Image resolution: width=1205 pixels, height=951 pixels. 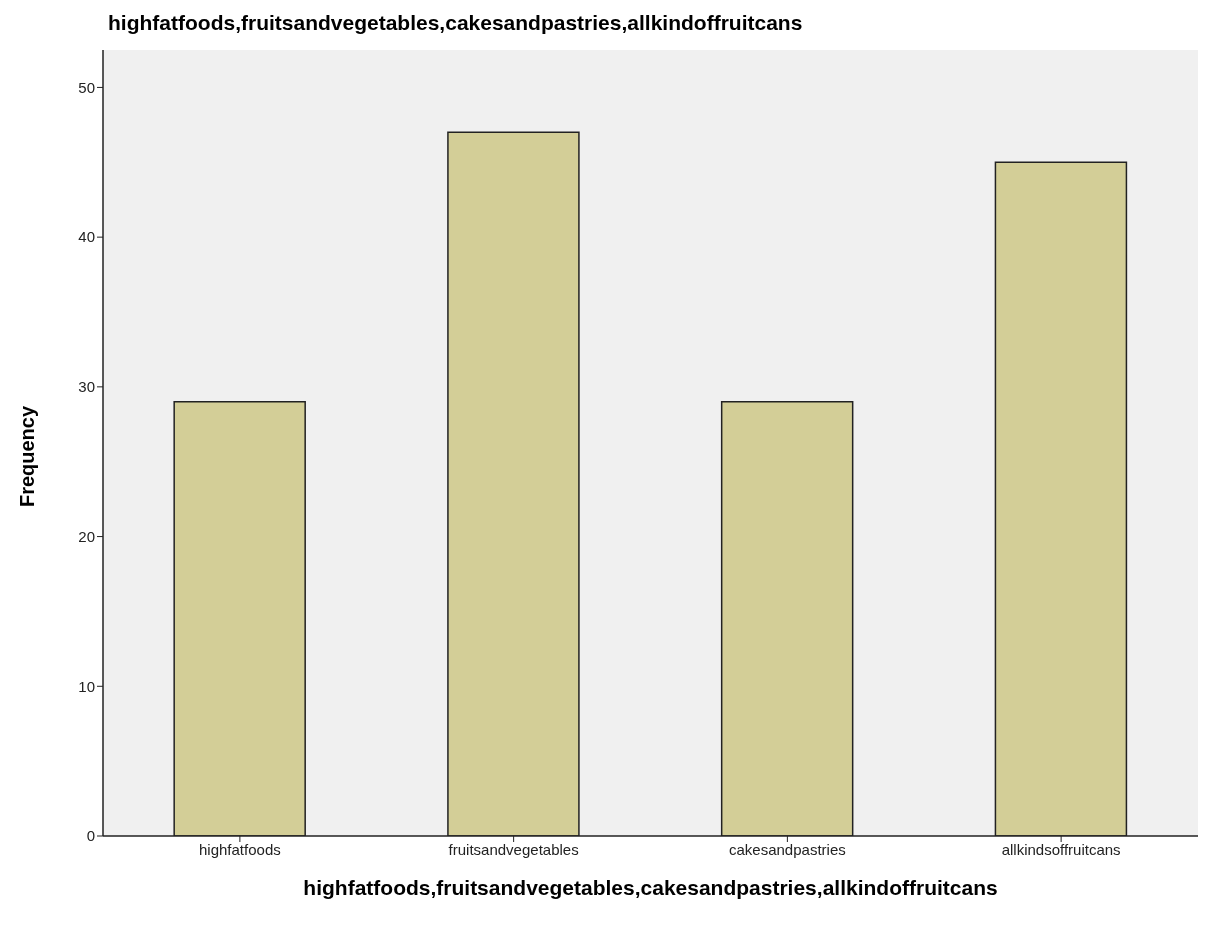 What do you see at coordinates (86, 237) in the screenshot?
I see `y-tick-label: 40` at bounding box center [86, 237].